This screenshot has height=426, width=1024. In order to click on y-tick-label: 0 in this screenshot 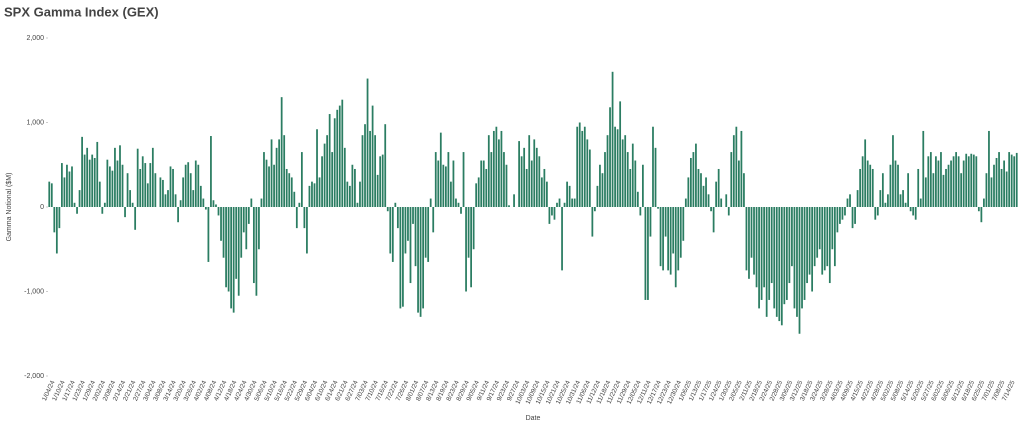, I will do `click(42, 207)`.